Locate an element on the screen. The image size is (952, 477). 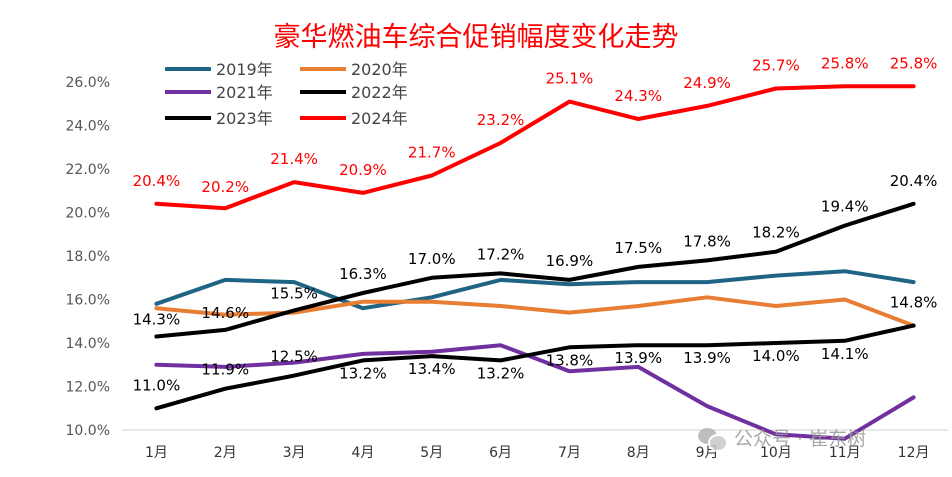
series-line-2023年 is located at coordinates (535, 367).